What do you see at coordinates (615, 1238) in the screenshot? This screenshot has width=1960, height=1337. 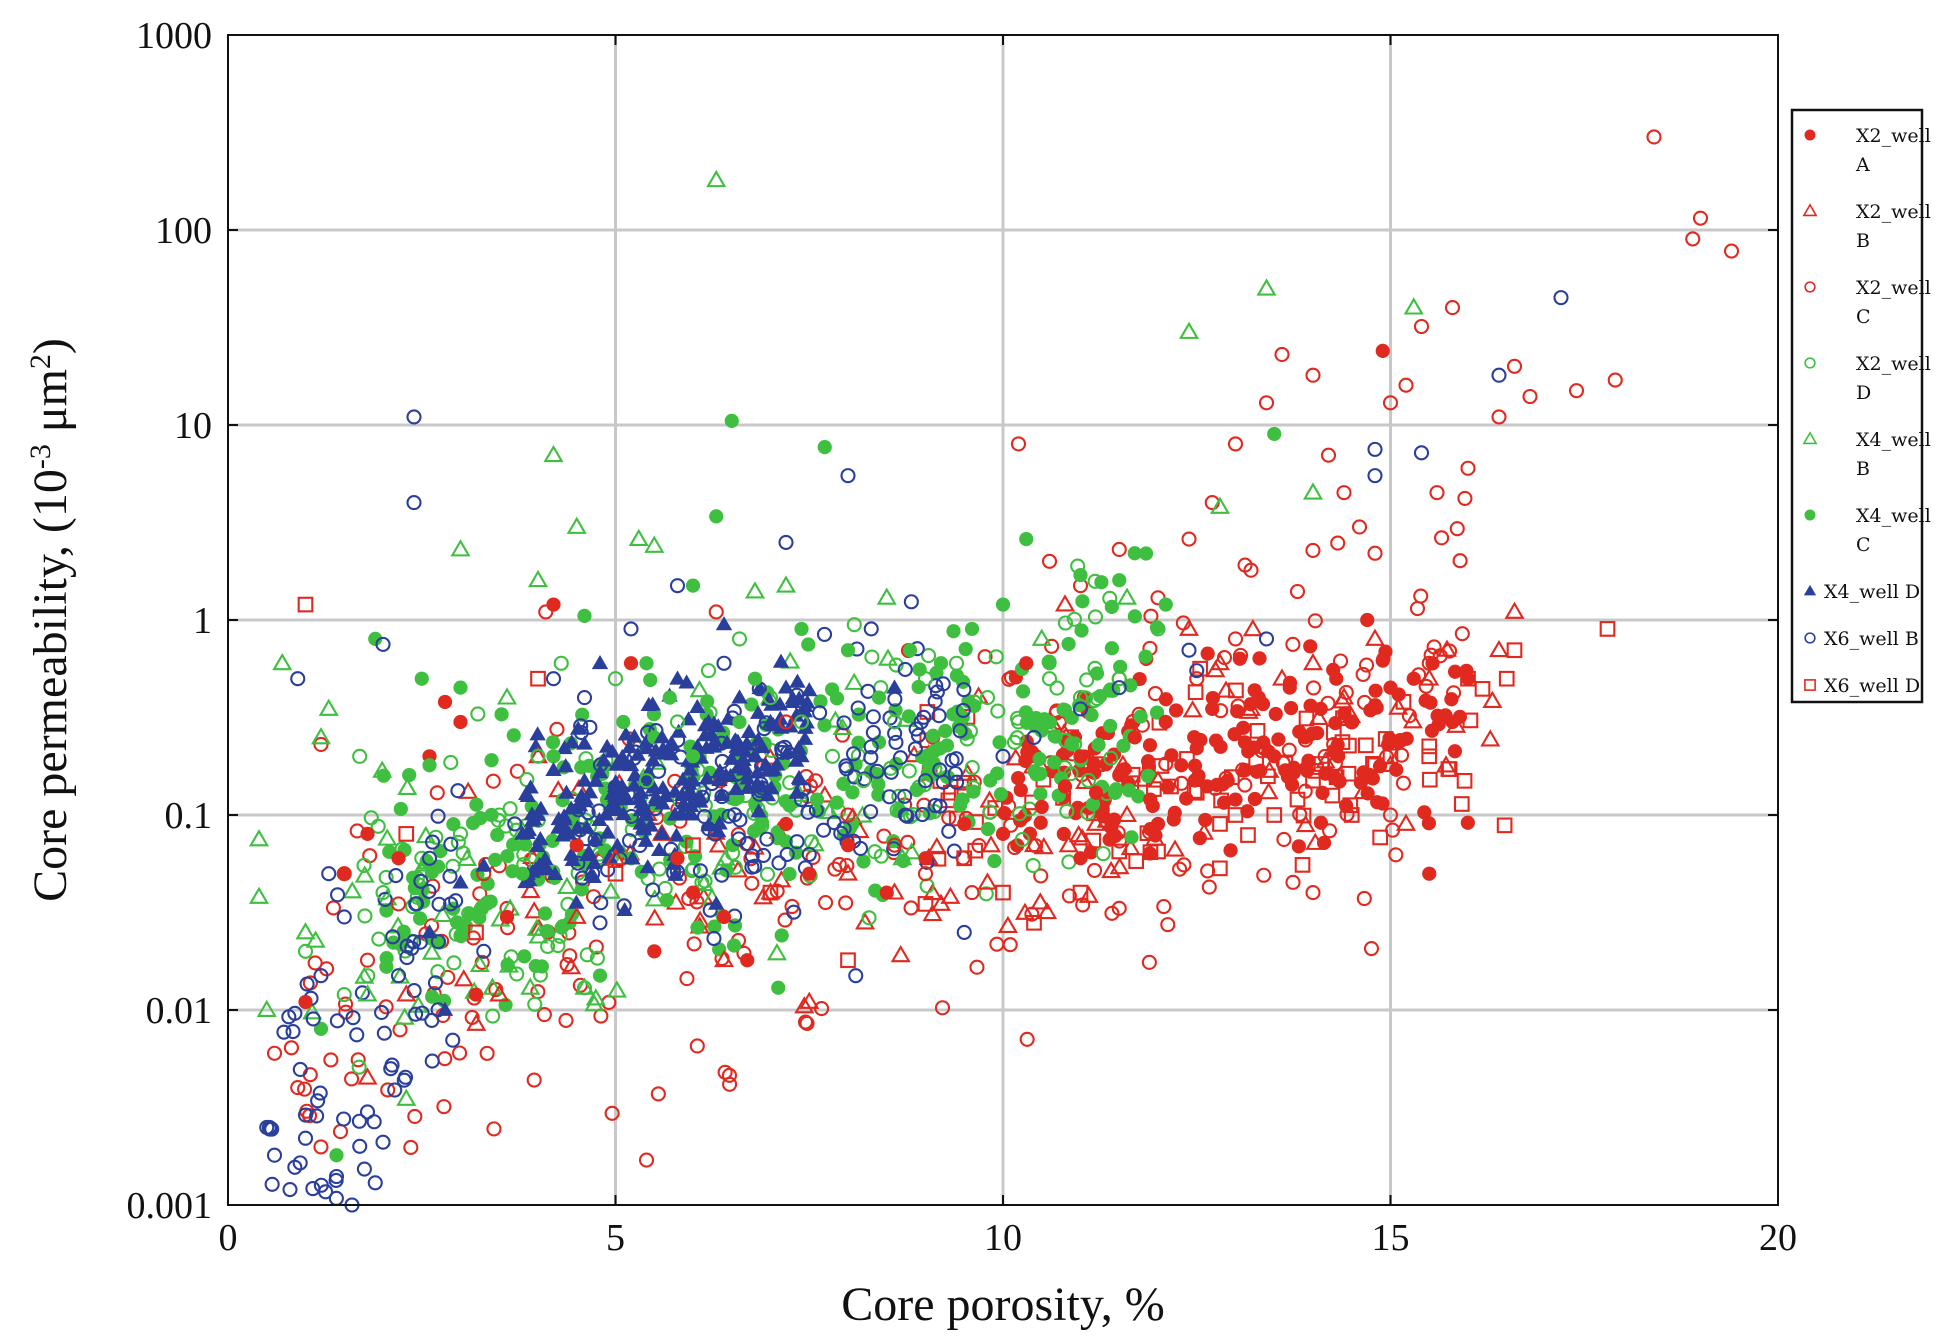 I see `x-tick-label: 5` at bounding box center [615, 1238].